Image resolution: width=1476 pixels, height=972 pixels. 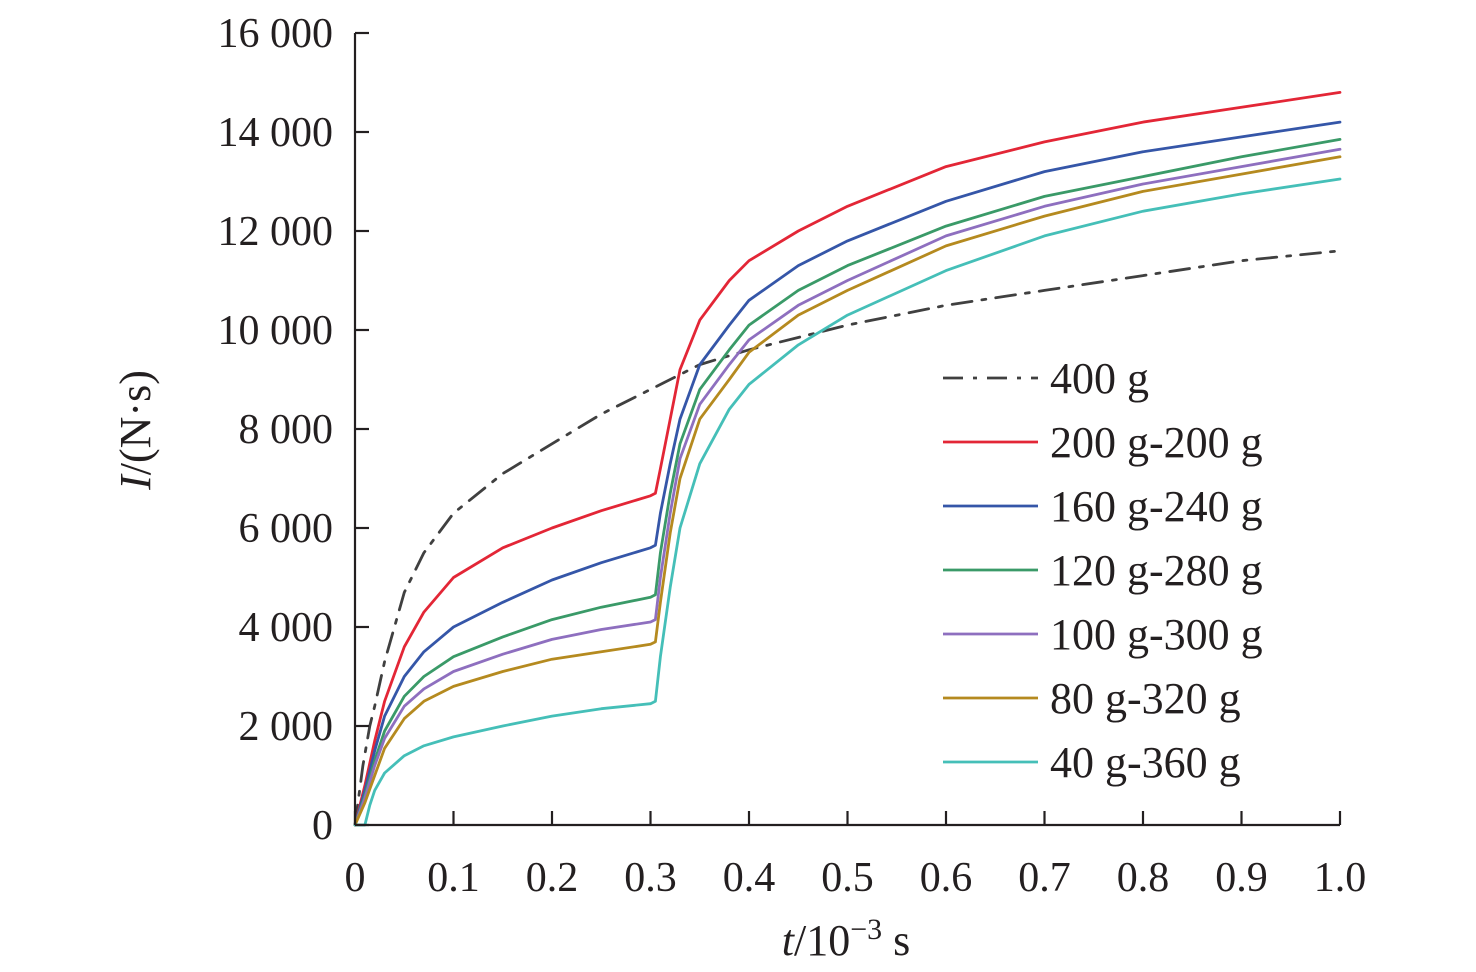 What do you see at coordinates (1143, 878) in the screenshot?
I see `x-tick-label: 0.8` at bounding box center [1143, 878].